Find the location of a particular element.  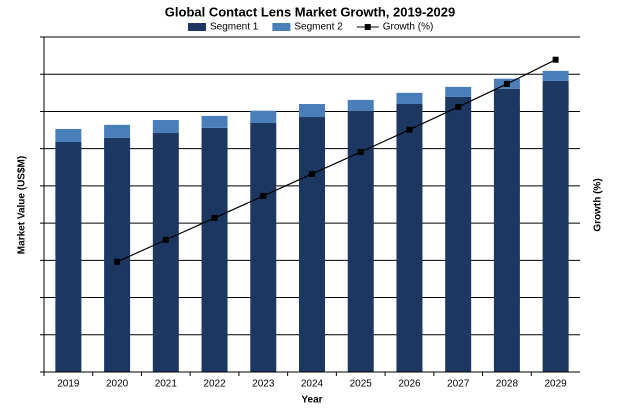

x-tick-label: 2027 is located at coordinates (458, 384).